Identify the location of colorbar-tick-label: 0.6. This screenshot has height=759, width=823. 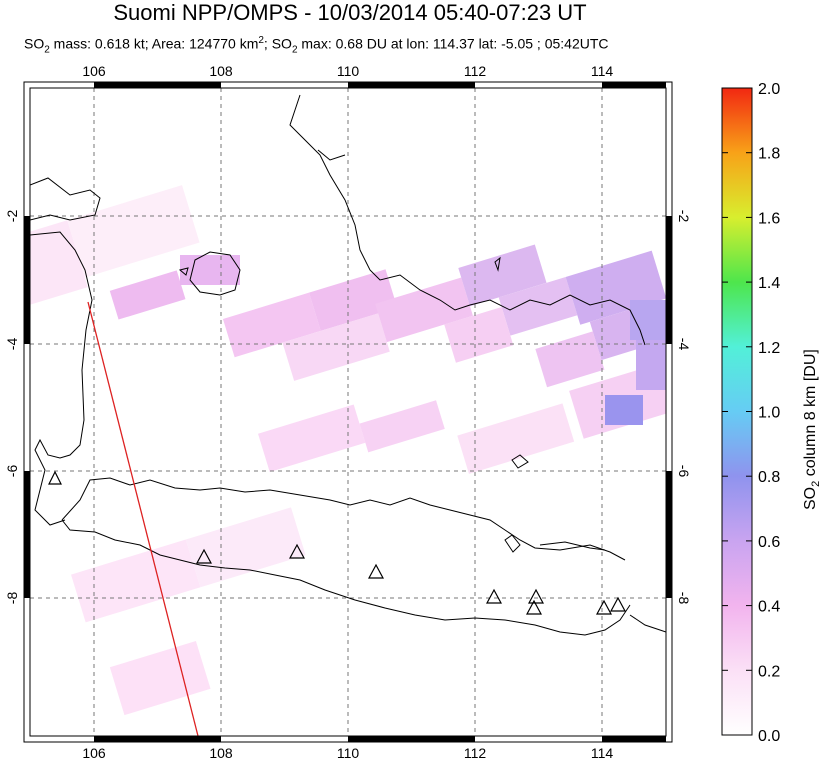
(769, 542).